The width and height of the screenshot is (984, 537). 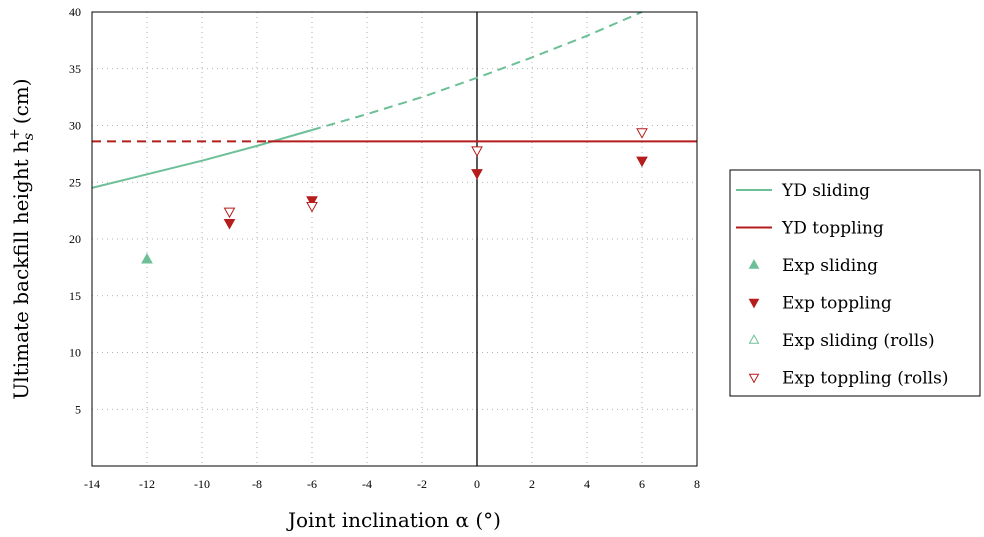 I want to click on y-axis-title: Ultimate backfill height hs+ (cm), so click(x=22, y=238).